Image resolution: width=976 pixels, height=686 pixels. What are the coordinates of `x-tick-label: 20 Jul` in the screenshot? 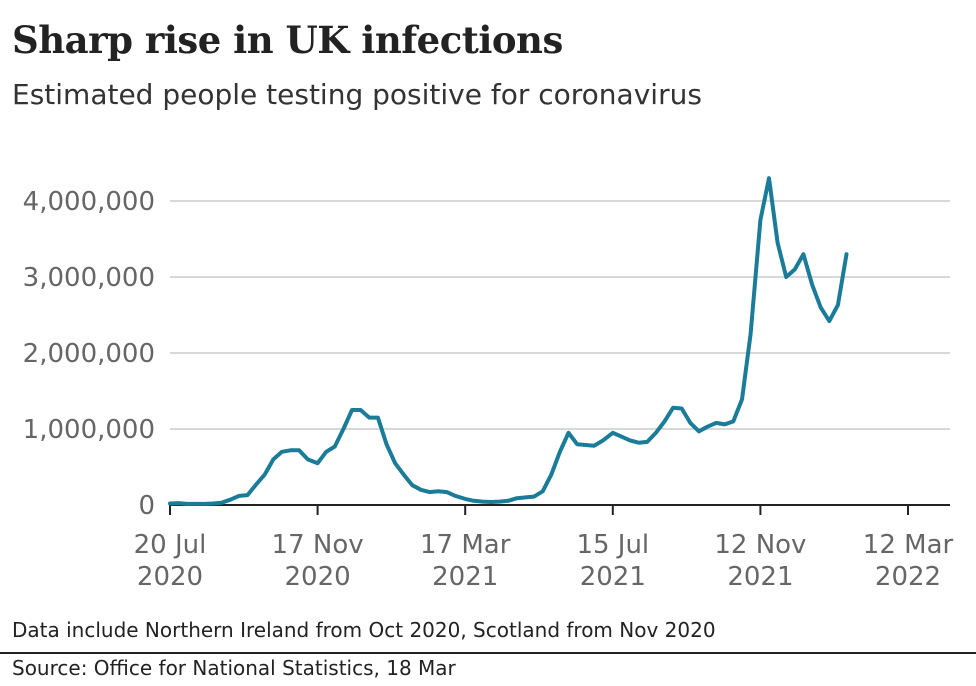 It's located at (170, 545).